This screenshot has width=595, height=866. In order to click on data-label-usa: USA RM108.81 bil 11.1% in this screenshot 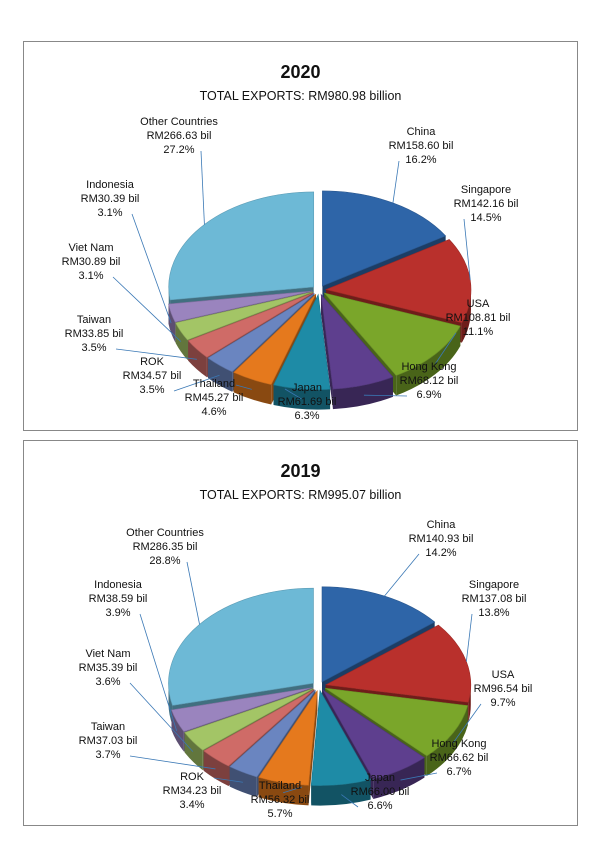, I will do `click(478, 318)`.